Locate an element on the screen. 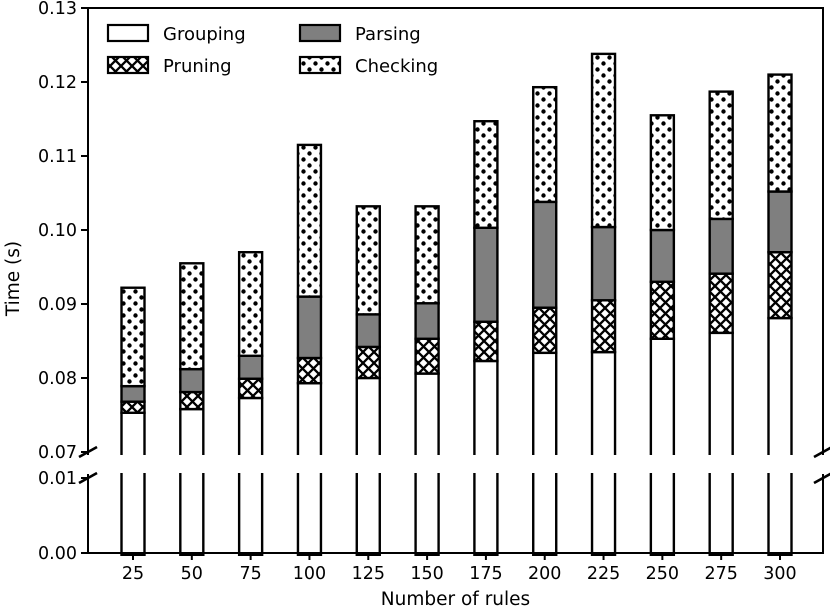  bar-300-grouping-lower is located at coordinates (780, 514).